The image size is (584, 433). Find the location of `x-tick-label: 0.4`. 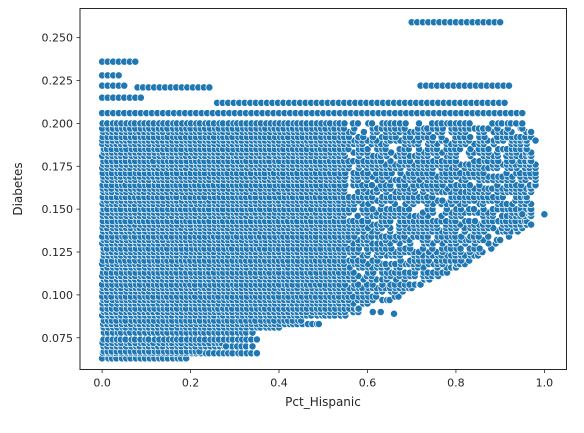

x-tick-label: 0.4 is located at coordinates (279, 383).